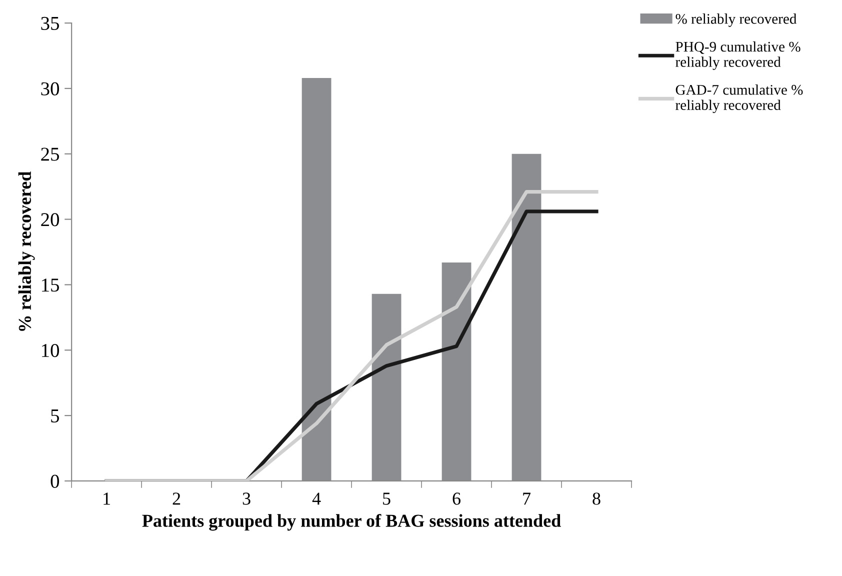 The width and height of the screenshot is (842, 576). What do you see at coordinates (246, 498) in the screenshot?
I see `x-tick-label: 3` at bounding box center [246, 498].